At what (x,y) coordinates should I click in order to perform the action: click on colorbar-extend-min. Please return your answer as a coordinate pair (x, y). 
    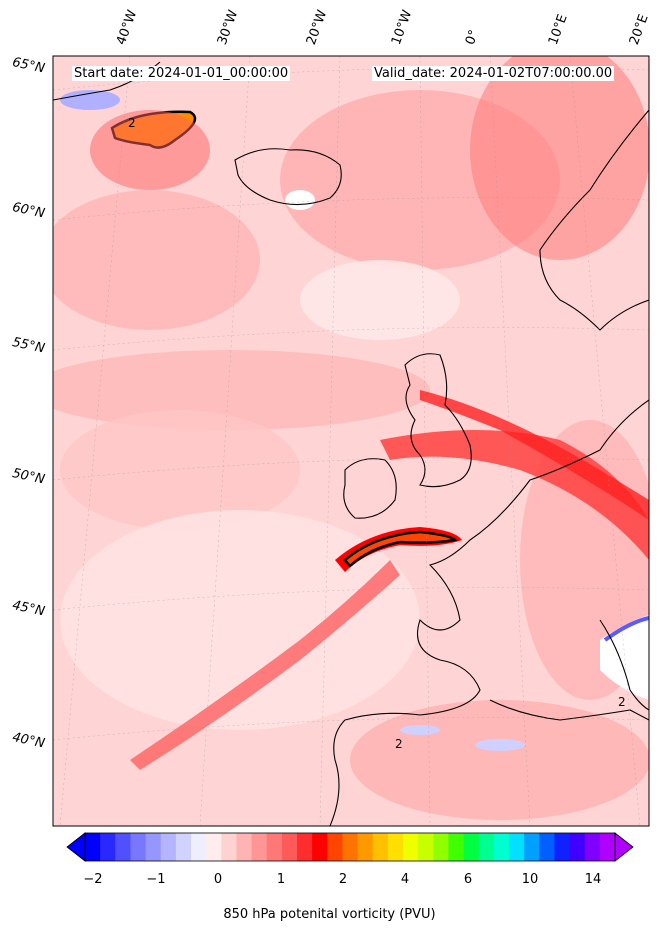
    Looking at the image, I should click on (76, 847).